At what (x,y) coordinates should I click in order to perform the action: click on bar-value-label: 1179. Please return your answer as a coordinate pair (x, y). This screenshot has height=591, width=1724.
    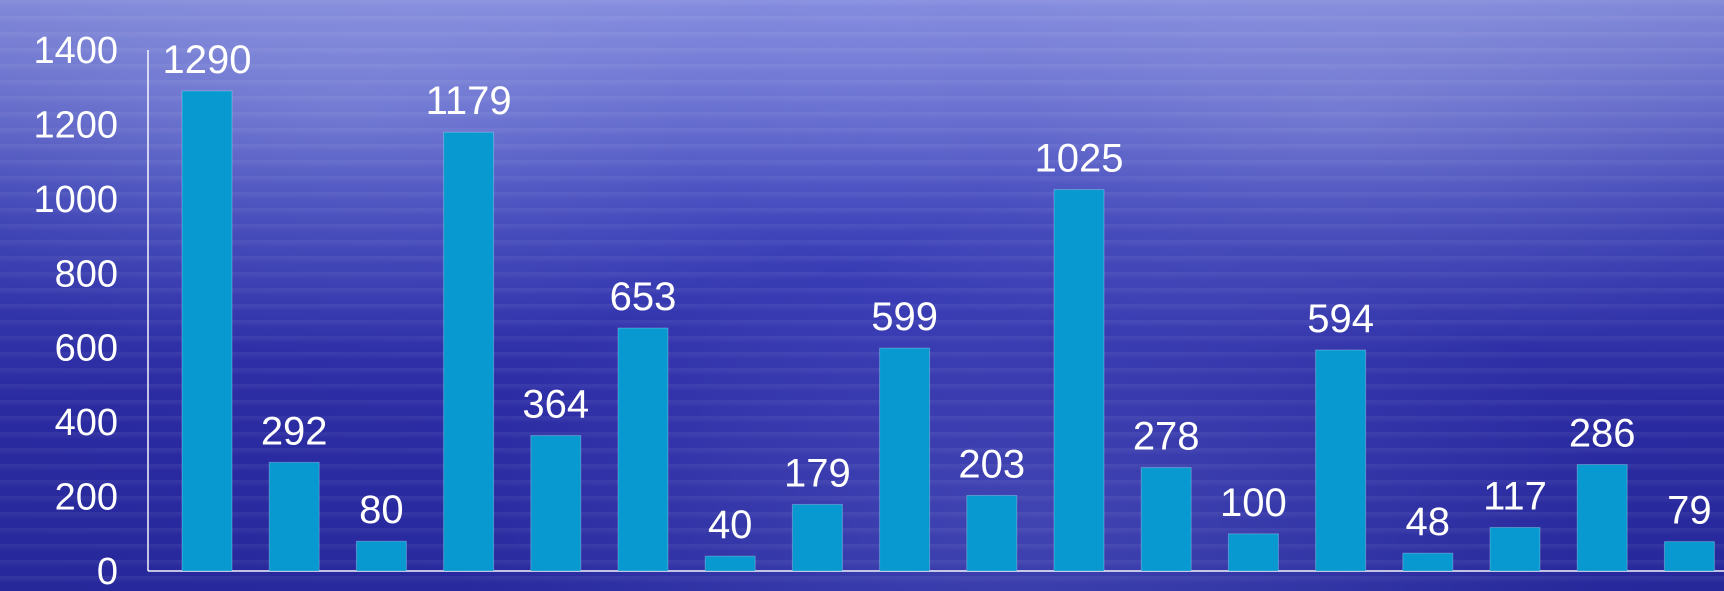
    Looking at the image, I should click on (469, 101).